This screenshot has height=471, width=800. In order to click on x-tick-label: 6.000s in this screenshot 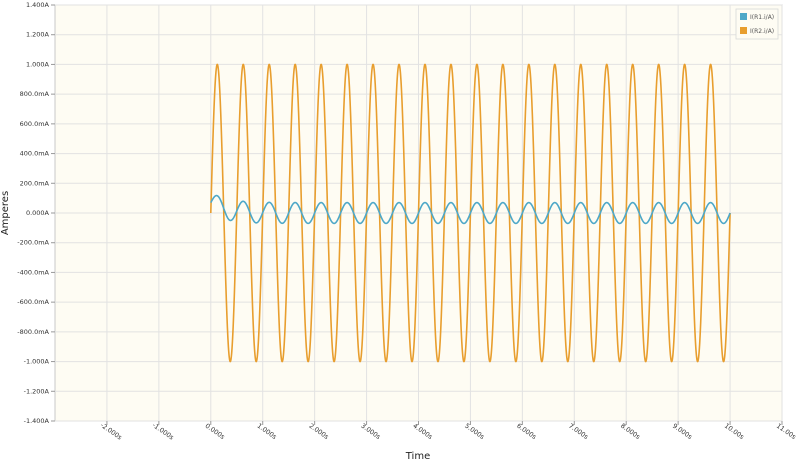, I will do `click(526, 432)`.